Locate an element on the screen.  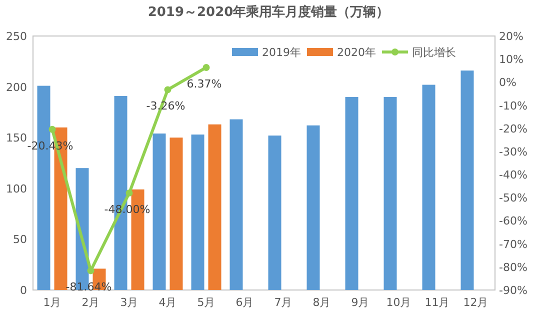
y2-tick-label: -60% is located at coordinates (513, 221).